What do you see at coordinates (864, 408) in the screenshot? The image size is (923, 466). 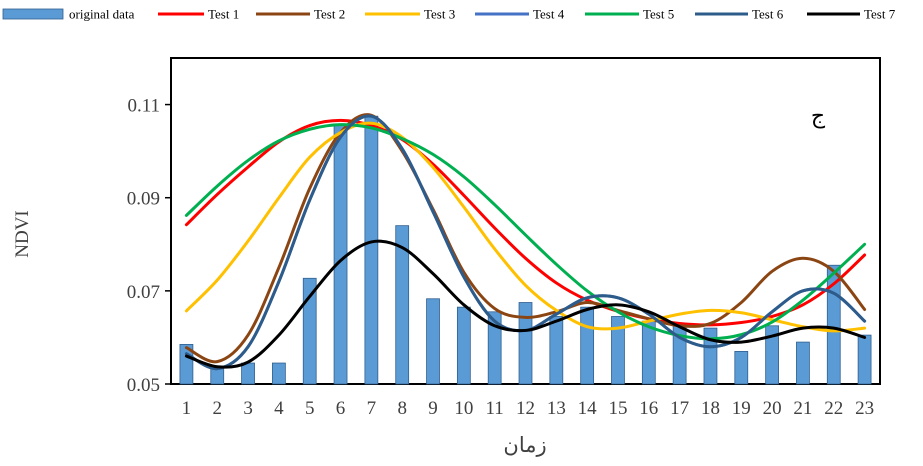 I see `x-tick-label: 23` at bounding box center [864, 408].